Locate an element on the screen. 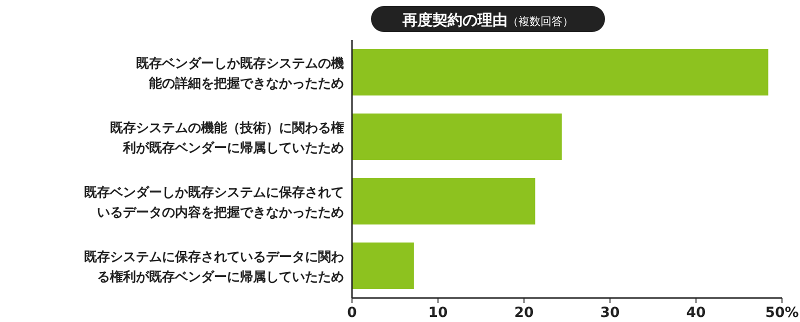  x-tick-label: 40 is located at coordinates (696, 313).